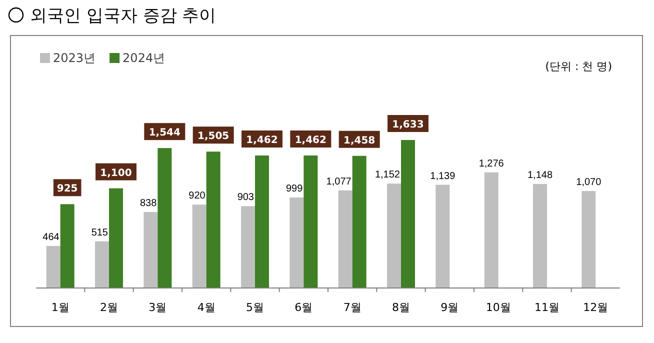 This screenshot has height=343, width=654. Describe the element at coordinates (99, 232) in the screenshot. I see `data-label: 515` at that location.